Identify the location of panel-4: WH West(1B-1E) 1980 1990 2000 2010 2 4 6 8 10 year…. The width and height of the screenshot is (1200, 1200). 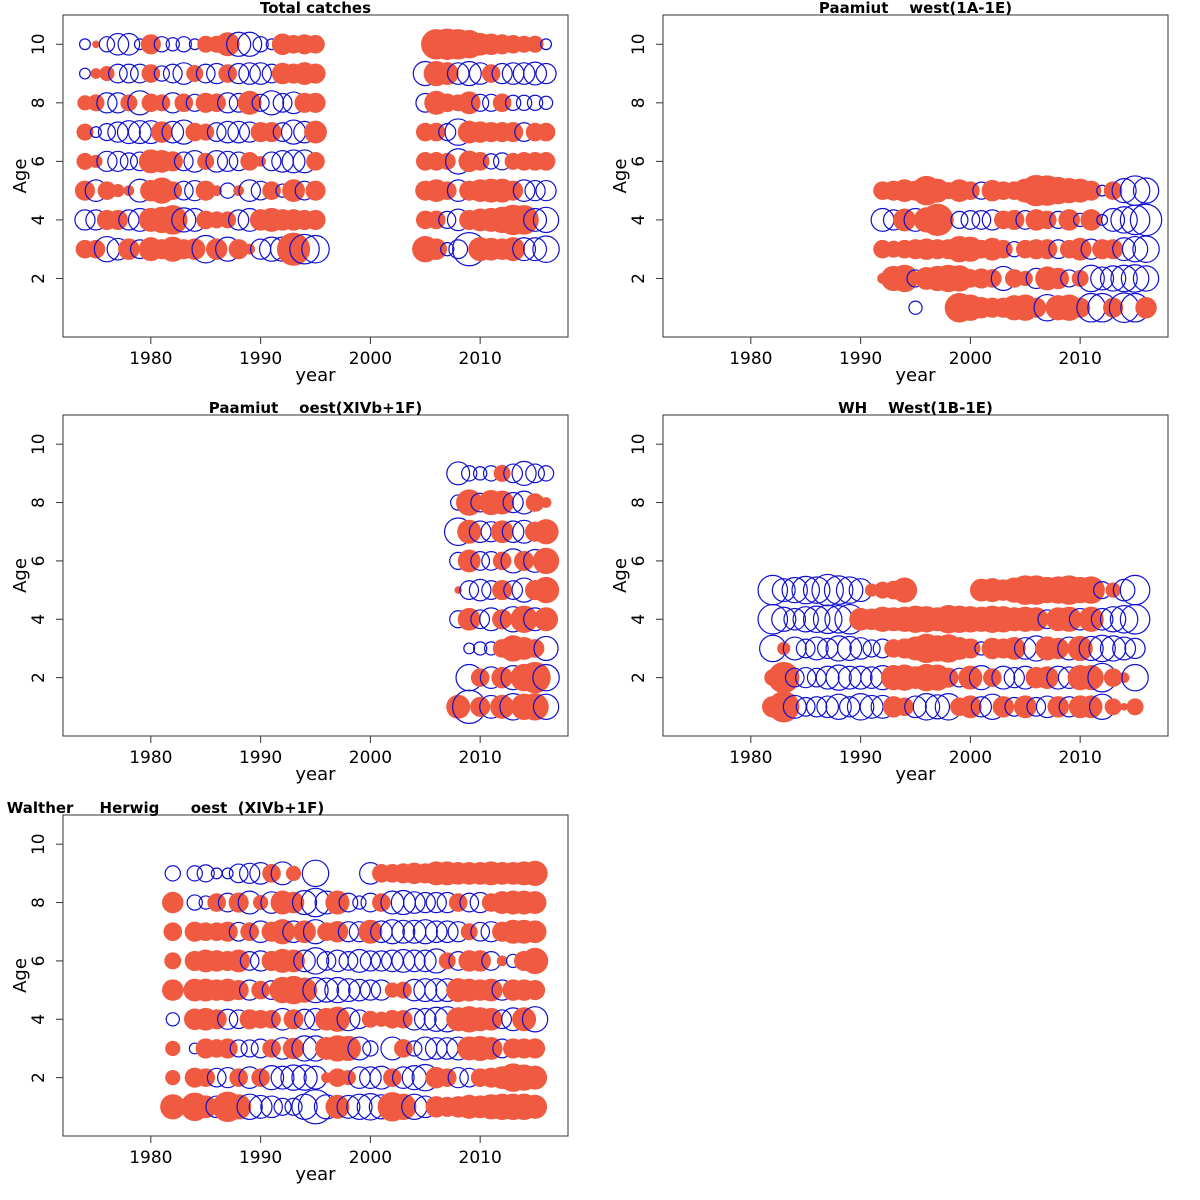
(889, 592).